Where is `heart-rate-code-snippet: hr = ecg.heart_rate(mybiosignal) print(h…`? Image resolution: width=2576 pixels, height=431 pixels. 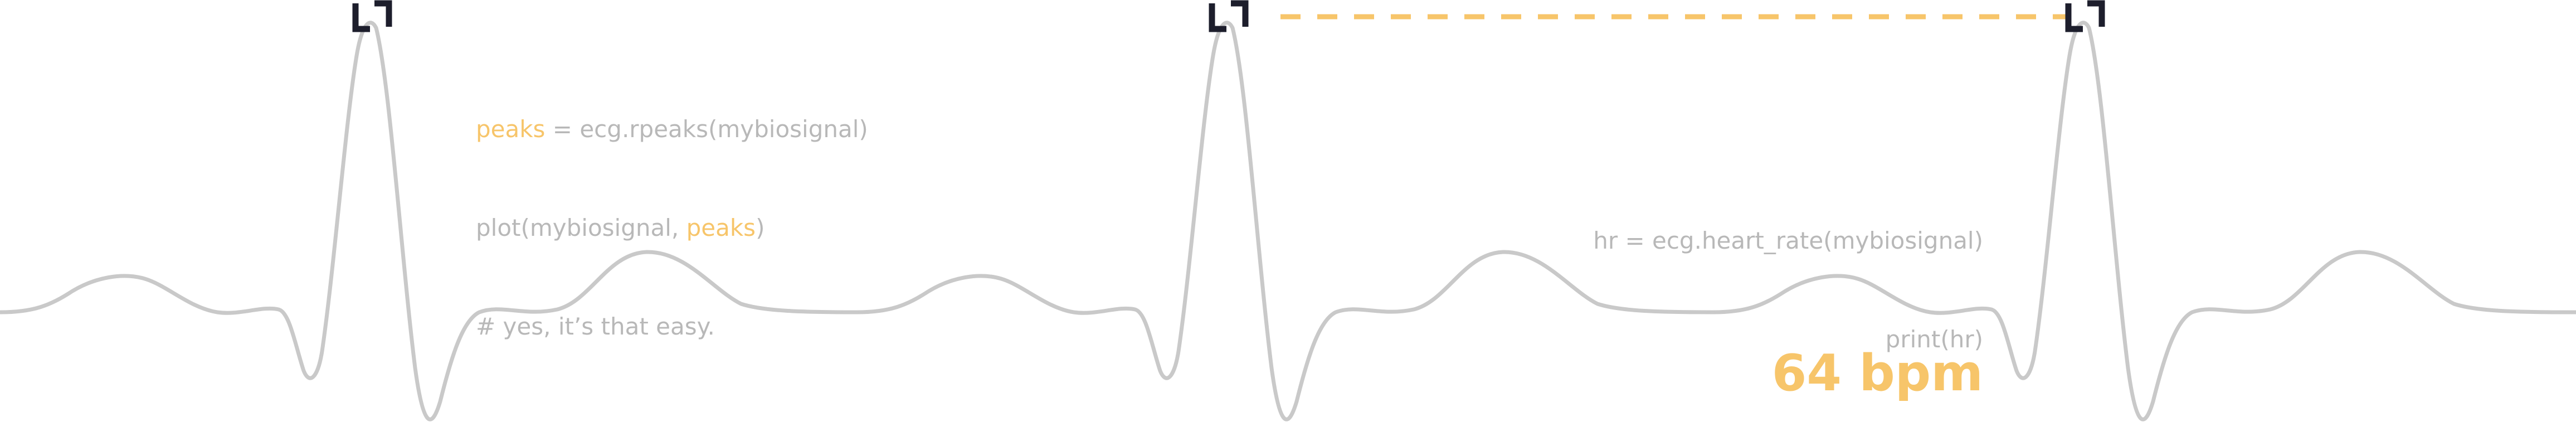
heart-rate-code-snippet: hr = ecg.heart_rate(mybiosignal) print(h… is located at coordinates (1788, 273).